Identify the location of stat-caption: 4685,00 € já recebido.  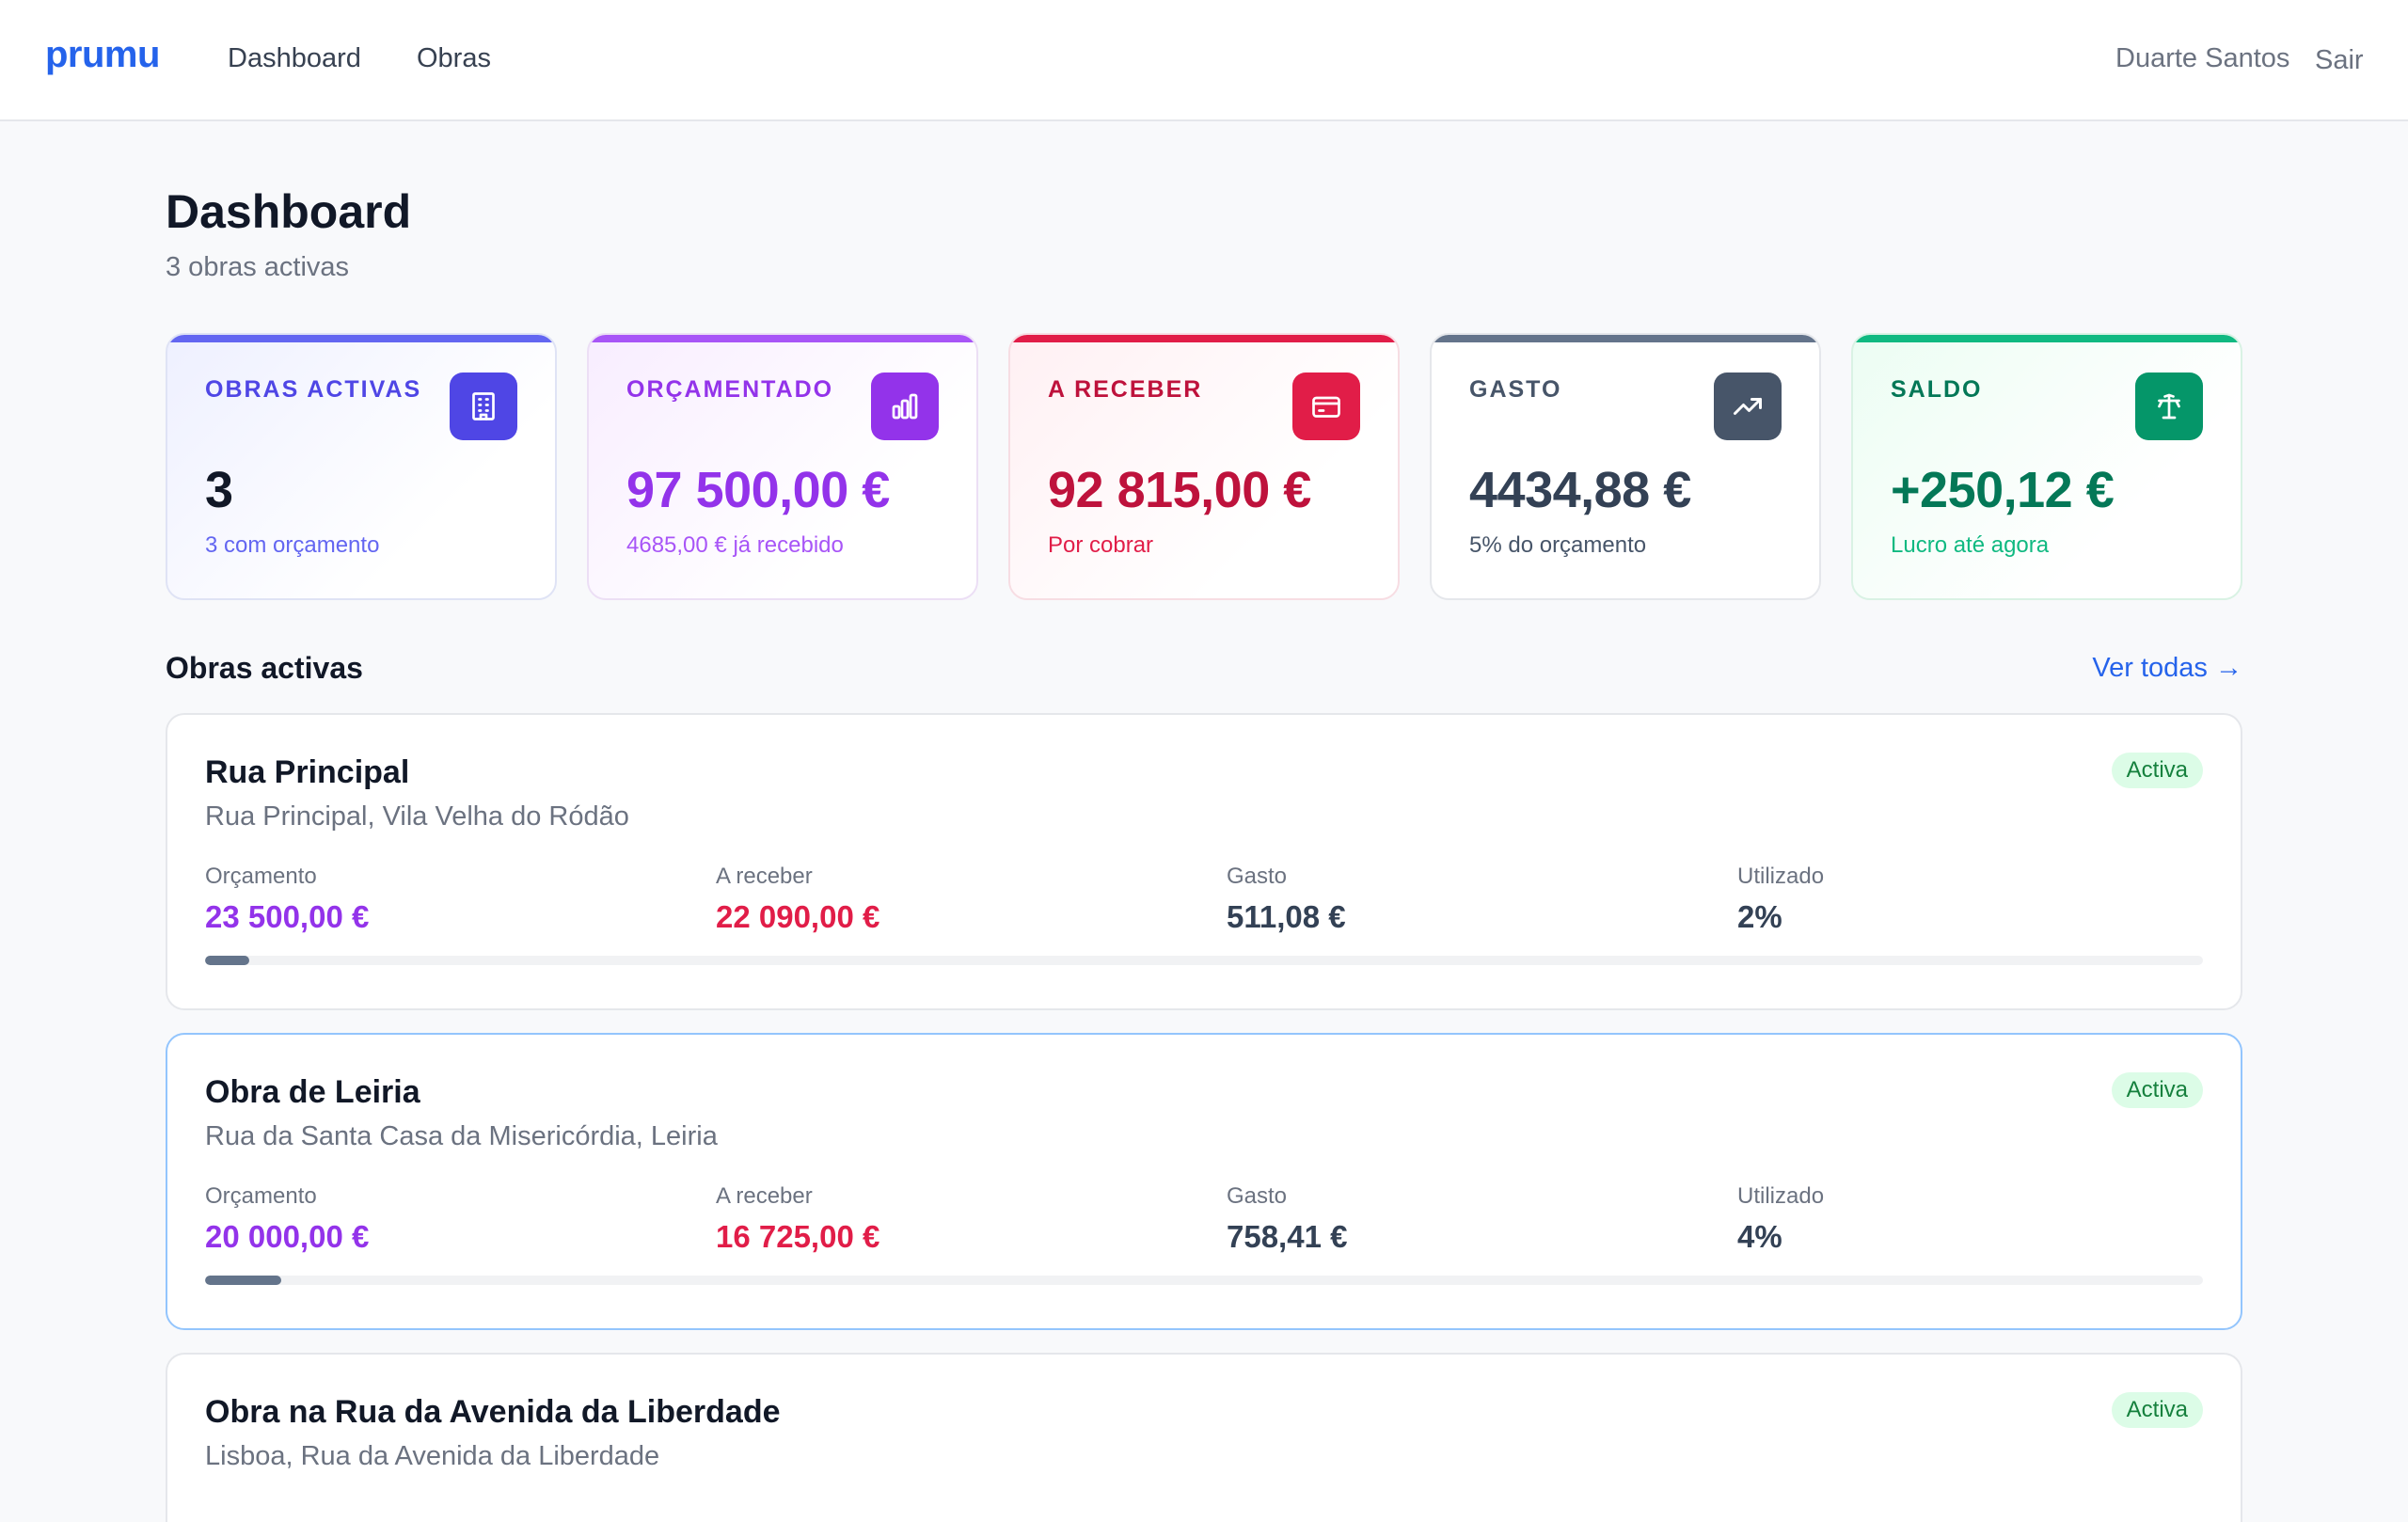
(735, 545).